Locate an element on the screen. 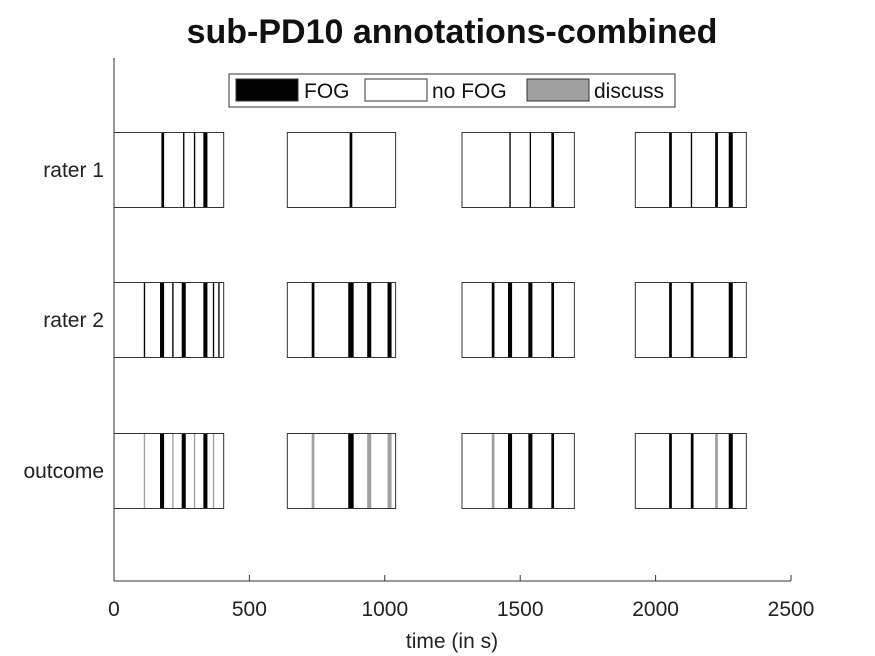  chart-title: sub-PD10 annotations-combined is located at coordinates (452, 32).